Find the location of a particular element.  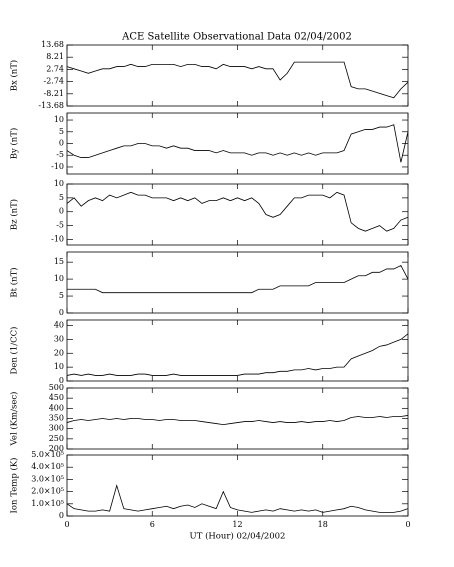

y-tick-label: -8.21 is located at coordinates (53, 93).